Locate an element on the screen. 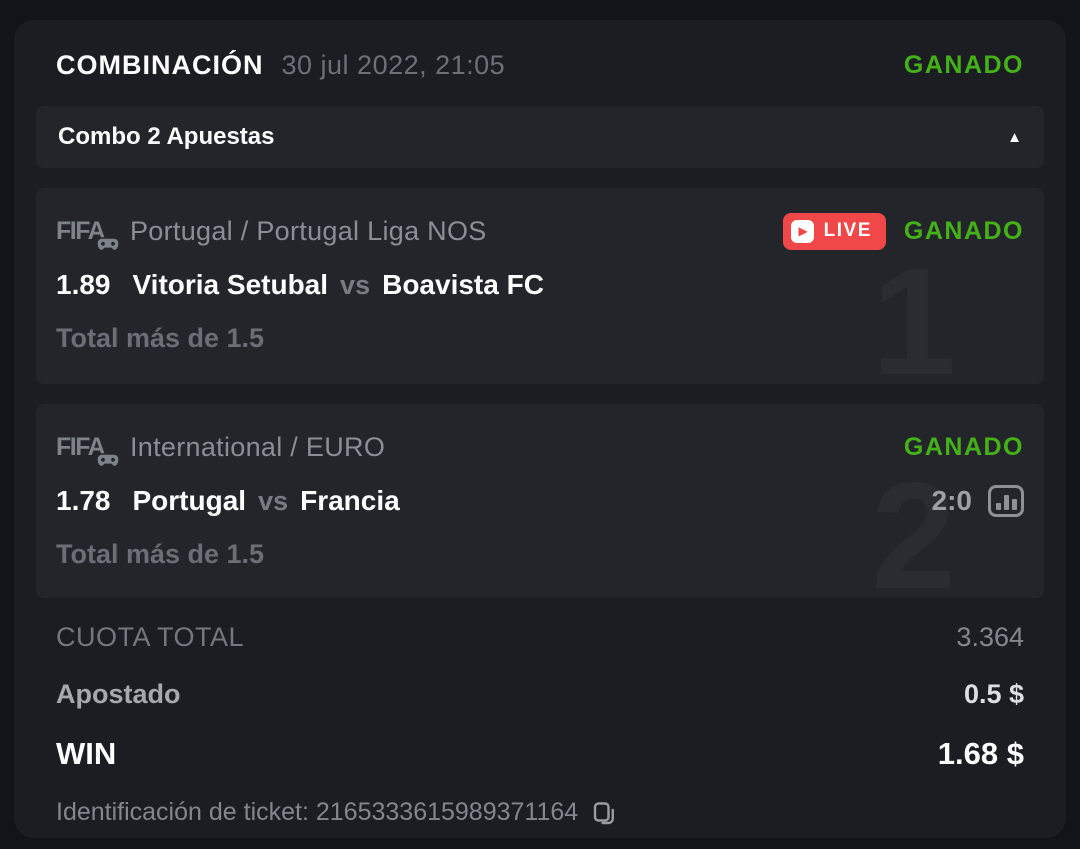  stake-value: 0.5 $ is located at coordinates (993, 694).